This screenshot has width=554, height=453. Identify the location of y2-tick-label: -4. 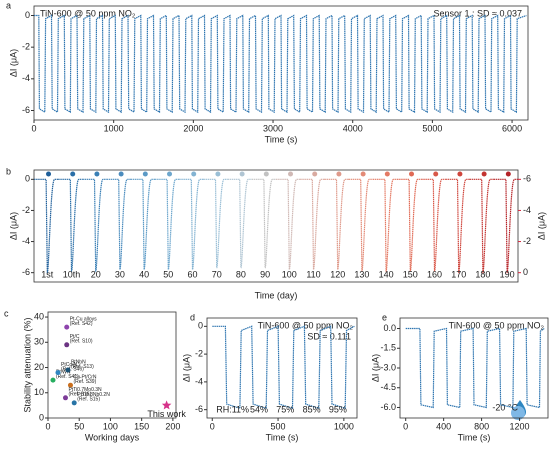
(527, 210).